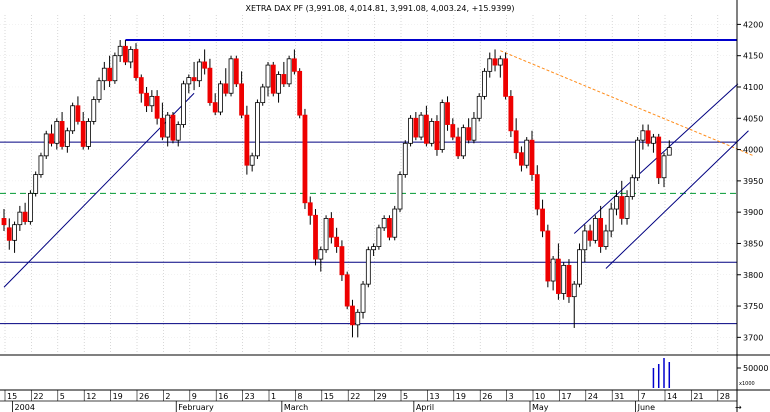  I want to click on day-tick-label: 3, so click(511, 396).